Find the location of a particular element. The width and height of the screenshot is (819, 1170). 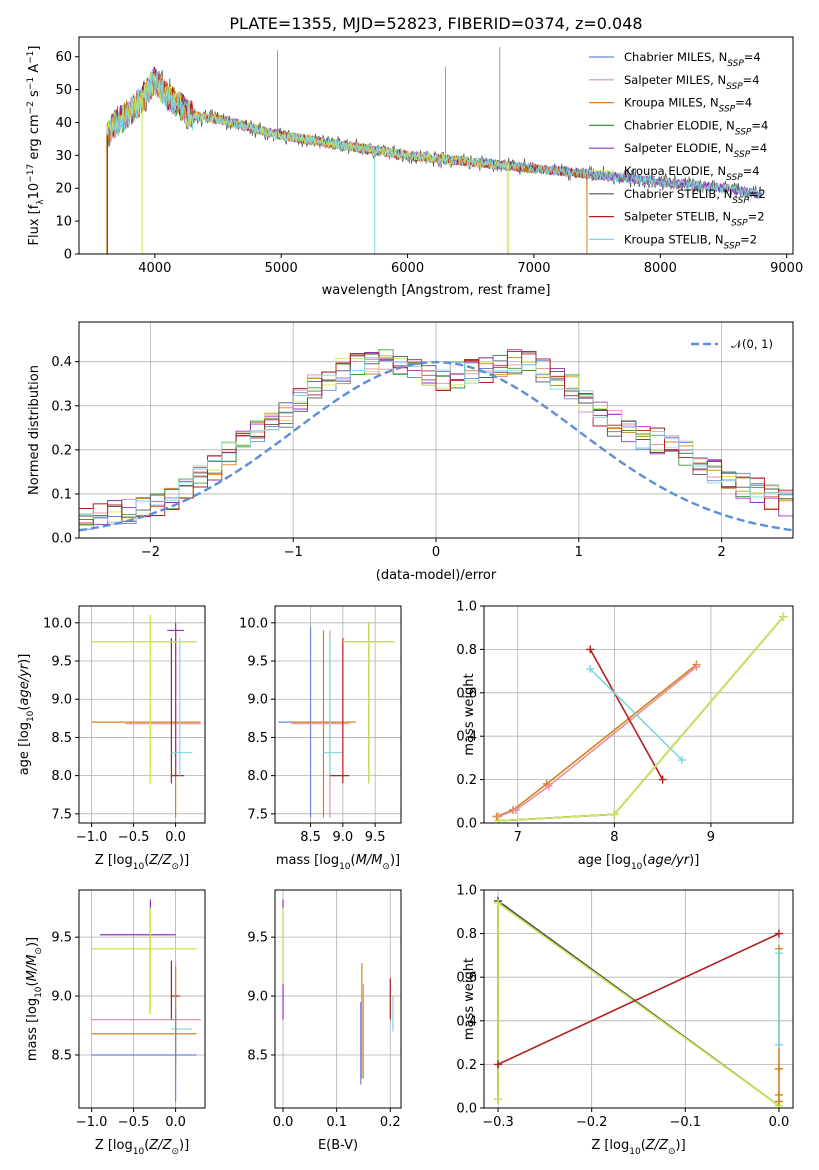

label-fragment: Salpeter ELODIE, N is located at coordinates (679, 148).